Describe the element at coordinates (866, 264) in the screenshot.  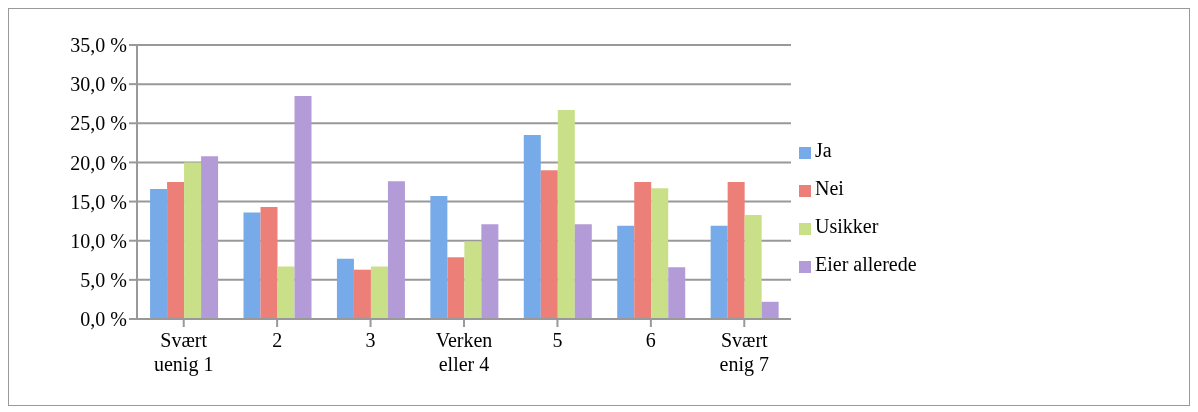
I see `legend-label: Eier allerede` at that location.